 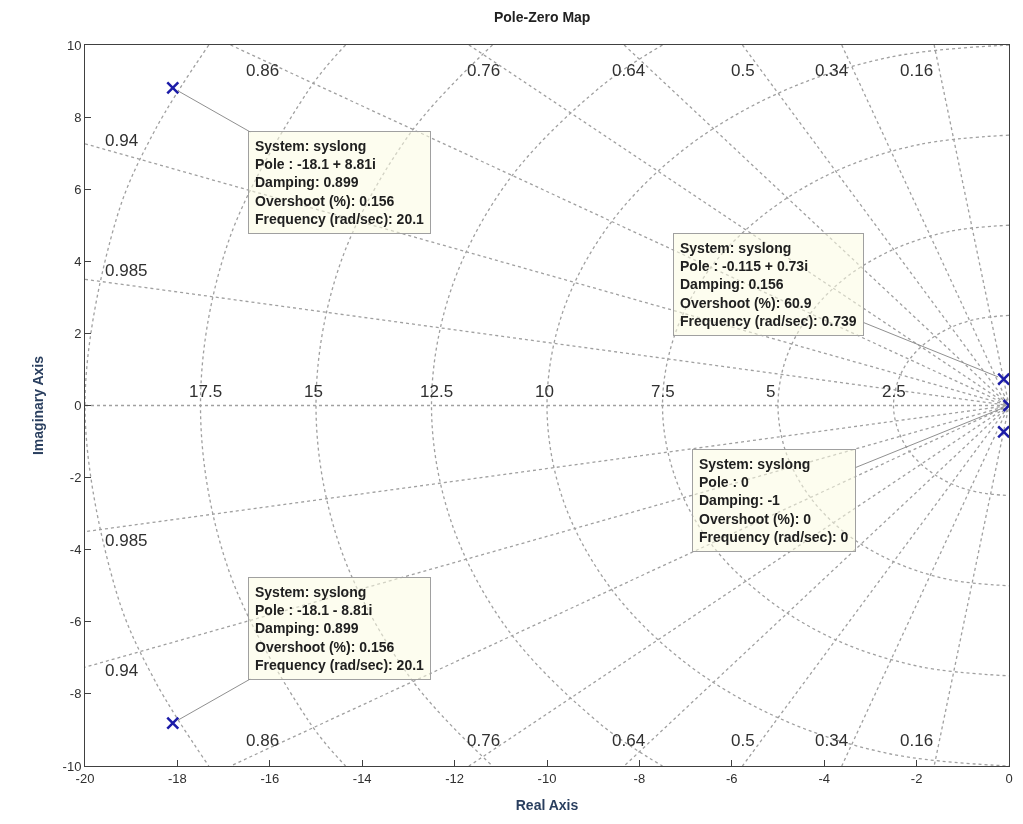 I want to click on annotation: 12.5, so click(x=437, y=391).